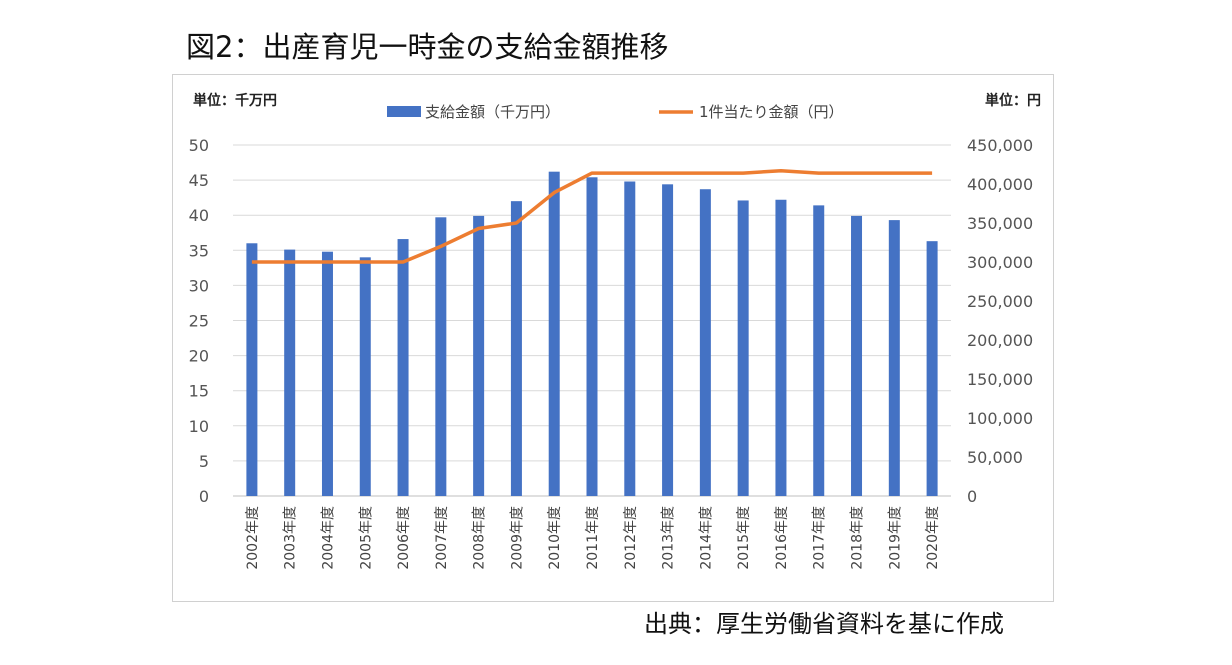  Describe the element at coordinates (291, 538) in the screenshot. I see `x-tick-label: 2003年度` at that location.